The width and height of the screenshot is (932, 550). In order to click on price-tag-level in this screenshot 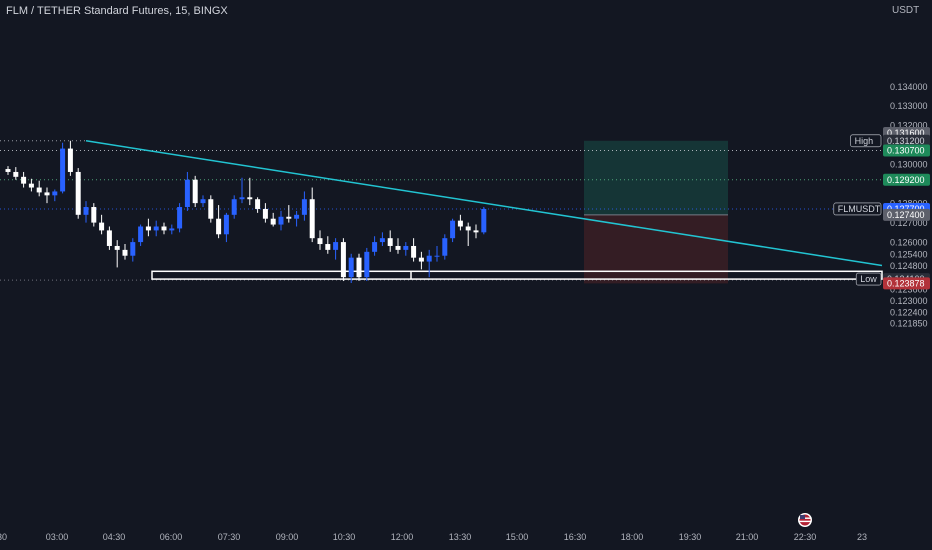, I will do `click(906, 150)`.